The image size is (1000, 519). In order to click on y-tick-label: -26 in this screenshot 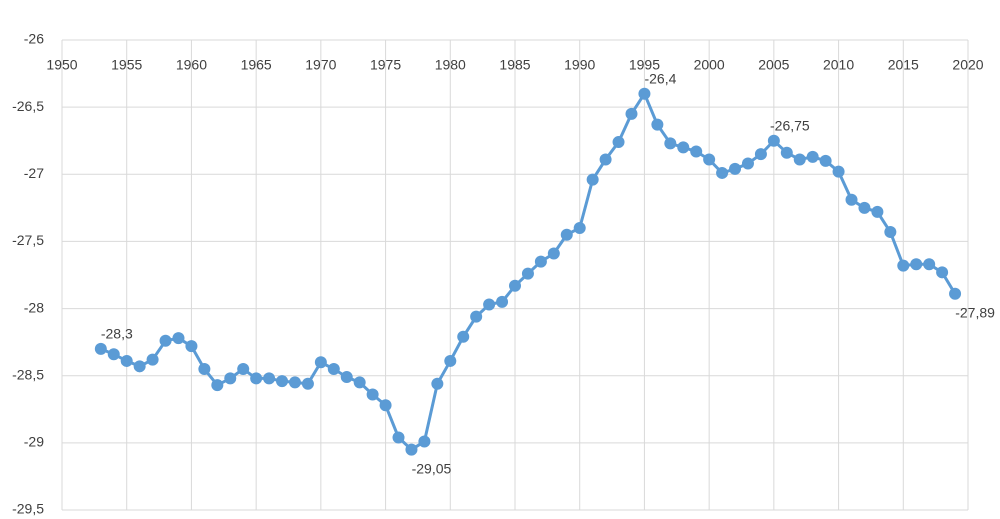, I will do `click(34, 39)`.